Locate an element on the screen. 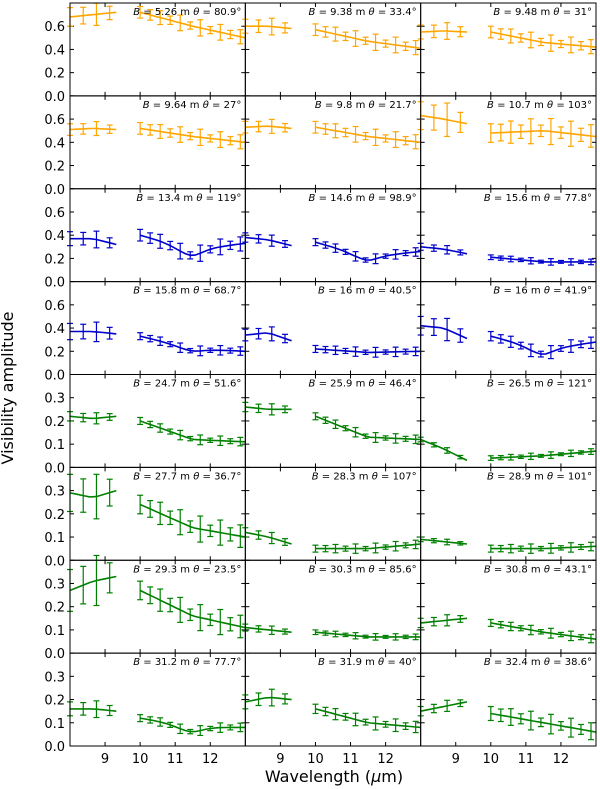 Image resolution: width=600 pixels, height=789 pixels. panel: B = 9.64 m θ = 27° 0.0 0.2 0.4 0.6 is located at coordinates (145, 146).